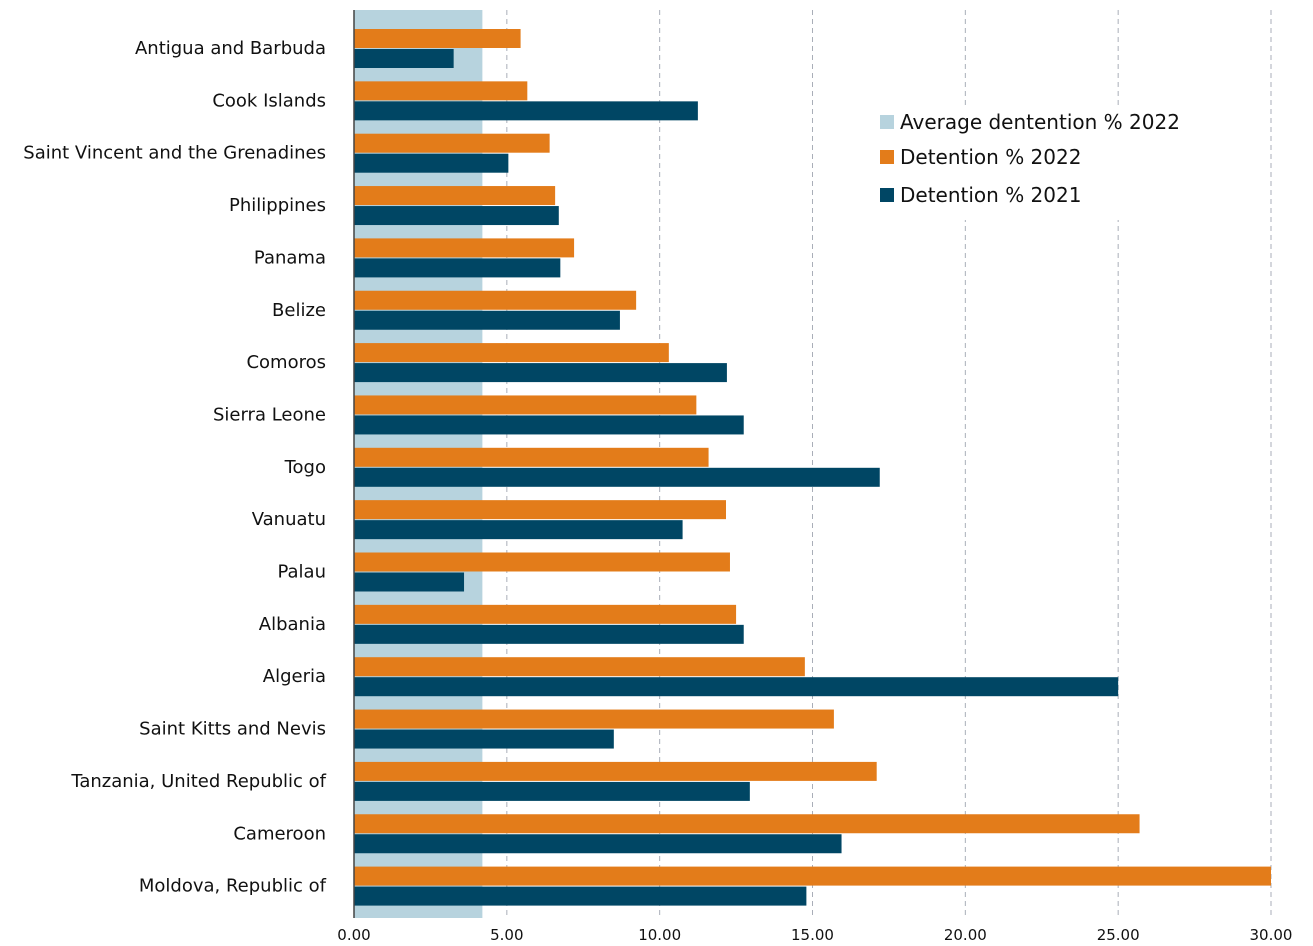  I want to click on bar-detention-2022-saint-kitts-and-nevis, so click(594, 719).